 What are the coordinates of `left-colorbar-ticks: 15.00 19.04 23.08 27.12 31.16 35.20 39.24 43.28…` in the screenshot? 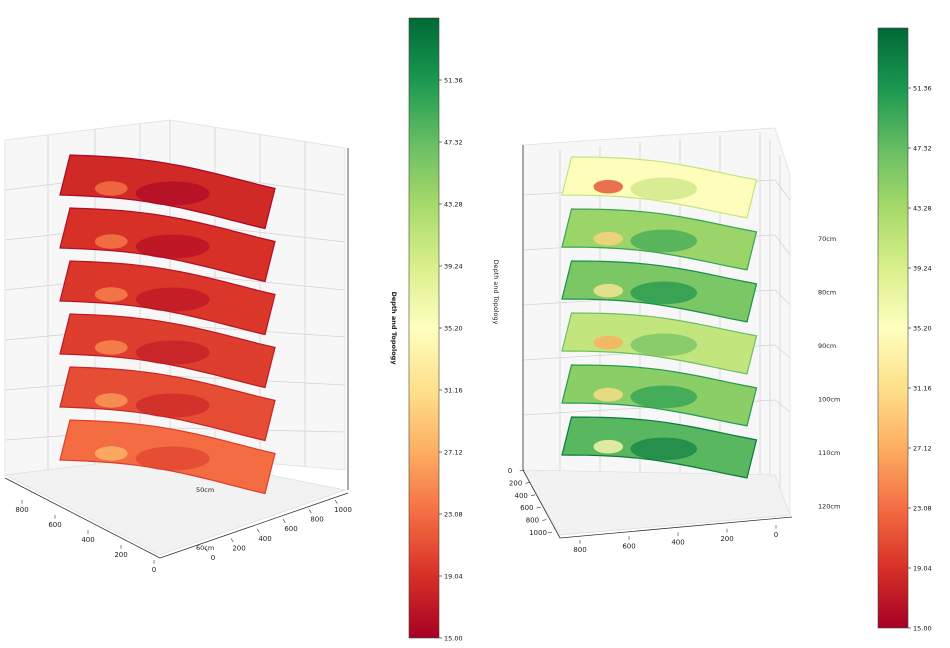 It's located at (451, 359).